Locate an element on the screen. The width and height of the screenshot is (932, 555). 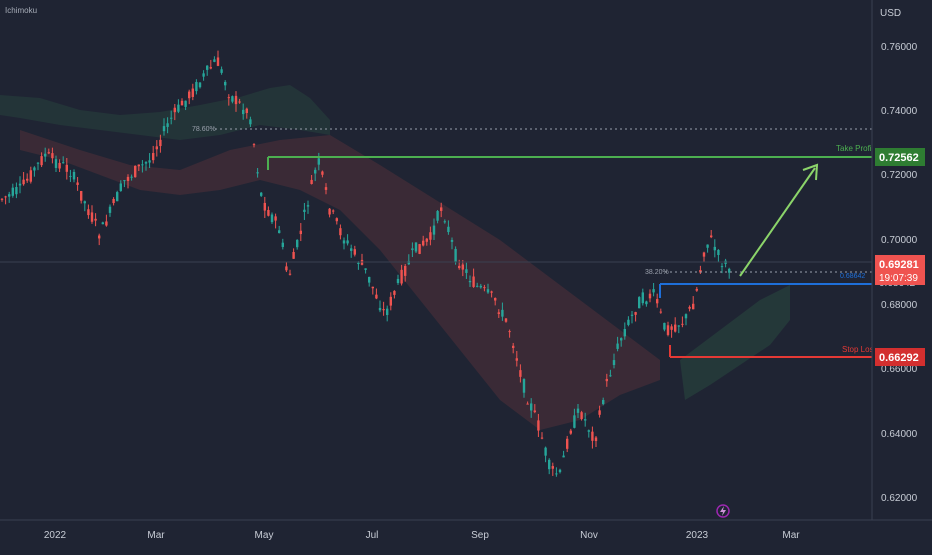
candle-countdown: 19:07:39 is located at coordinates (898, 278).